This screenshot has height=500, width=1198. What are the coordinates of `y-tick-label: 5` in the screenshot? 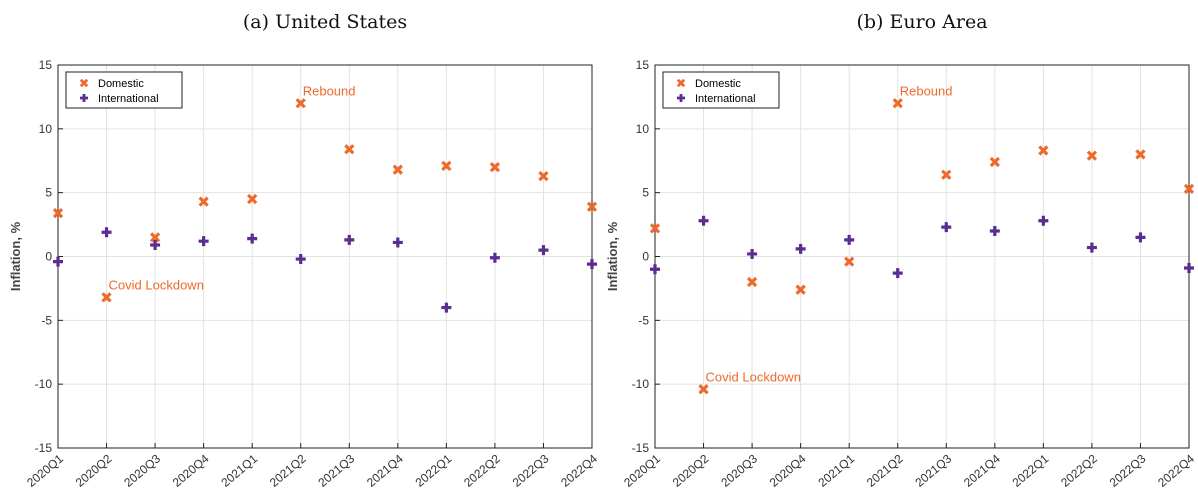 It's located at (645, 193).